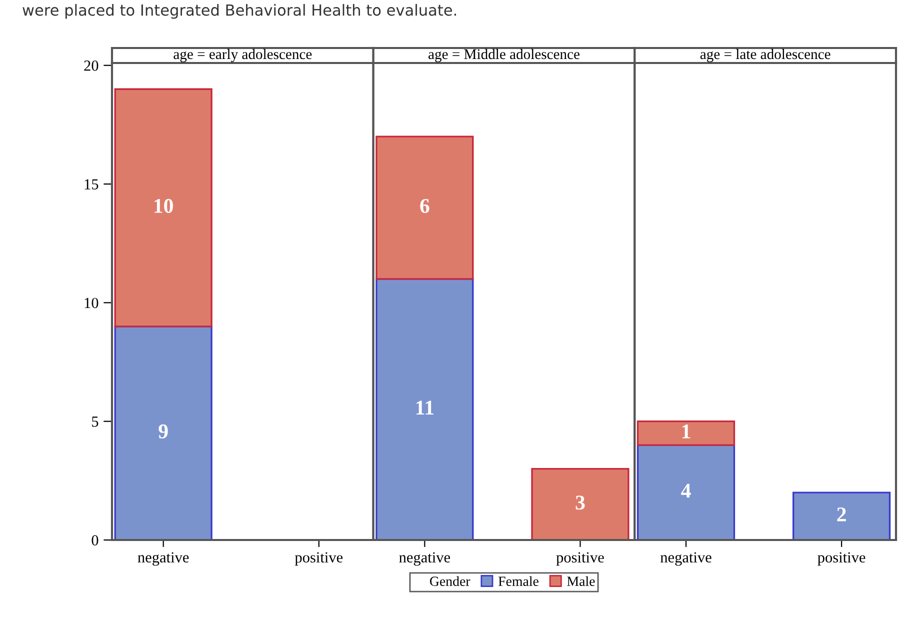 The width and height of the screenshot is (902, 624). What do you see at coordinates (686, 431) in the screenshot?
I see `data-label: 1` at bounding box center [686, 431].